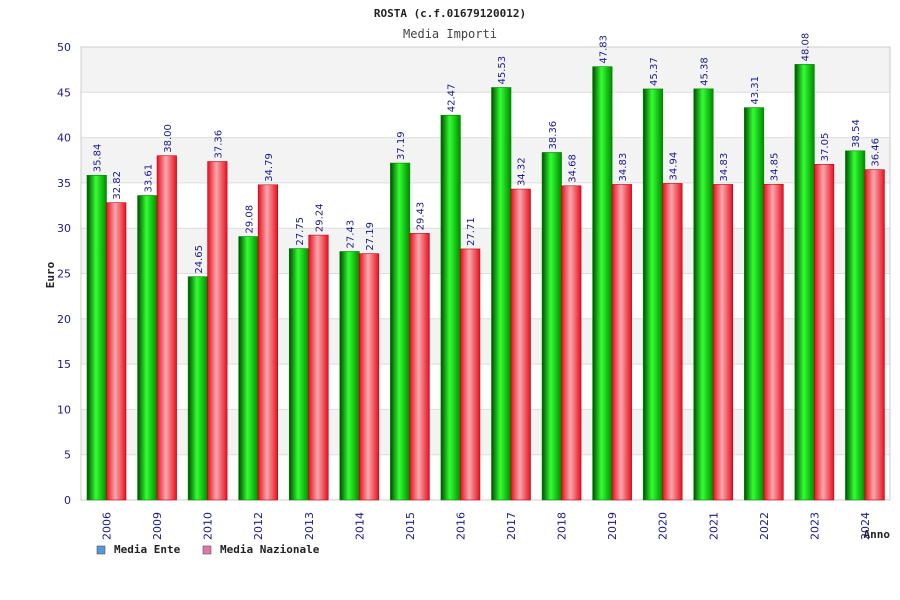 Image resolution: width=900 pixels, height=600 pixels. I want to click on value-label: 34.68, so click(572, 168).